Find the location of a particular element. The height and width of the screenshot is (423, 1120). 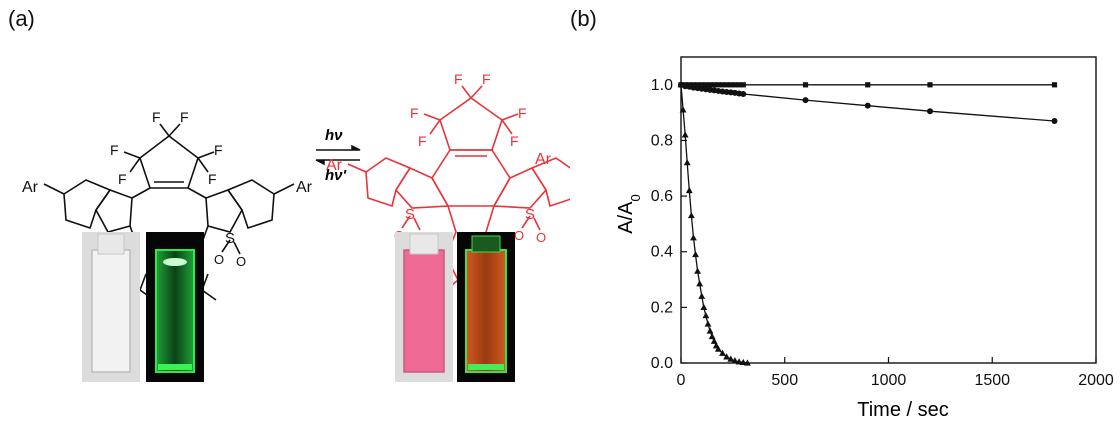

x-tick-label: 0 is located at coordinates (681, 380).